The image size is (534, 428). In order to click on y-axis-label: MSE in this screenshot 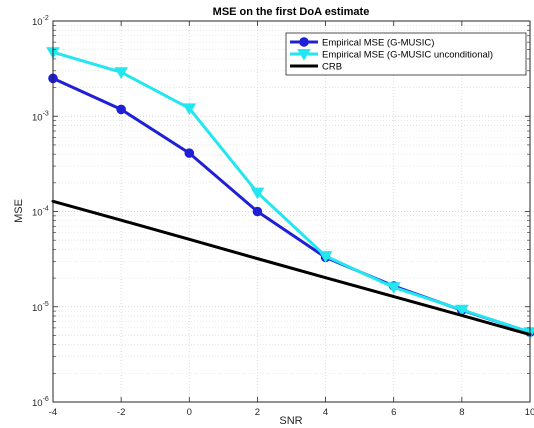, I will do `click(19, 211)`.